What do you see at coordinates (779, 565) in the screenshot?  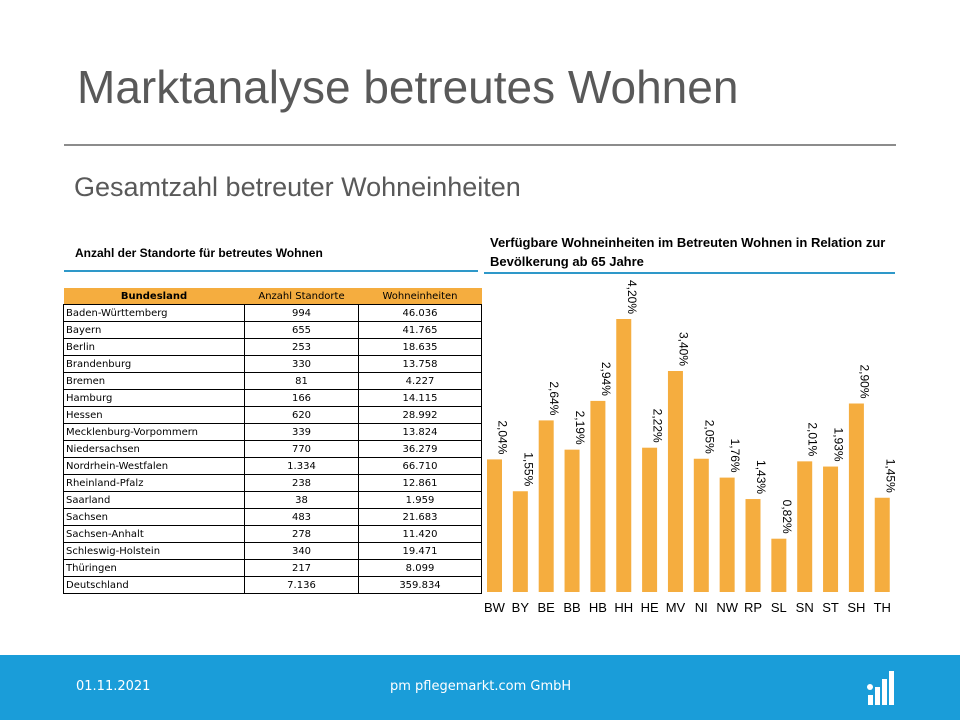 I see `bar-sl` at bounding box center [779, 565].